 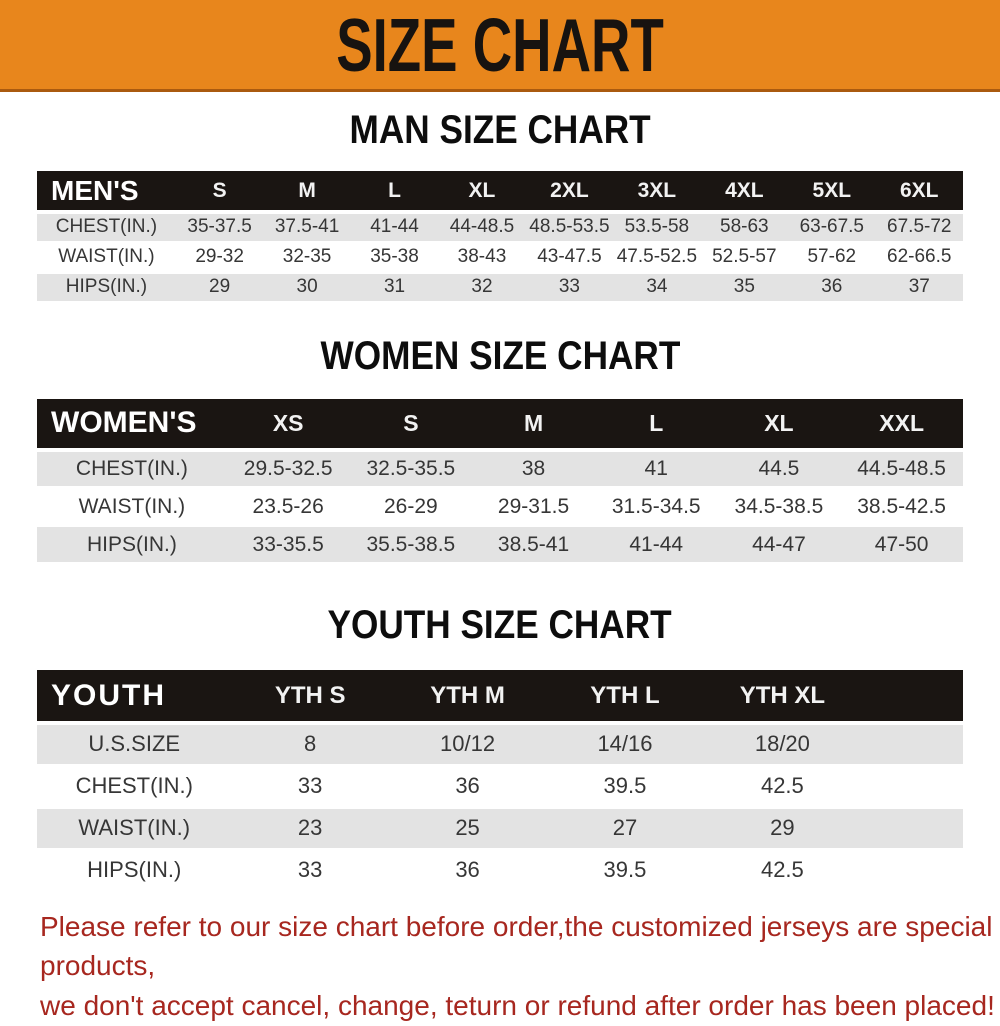 I want to click on value-cell: 25, so click(x=467, y=829).